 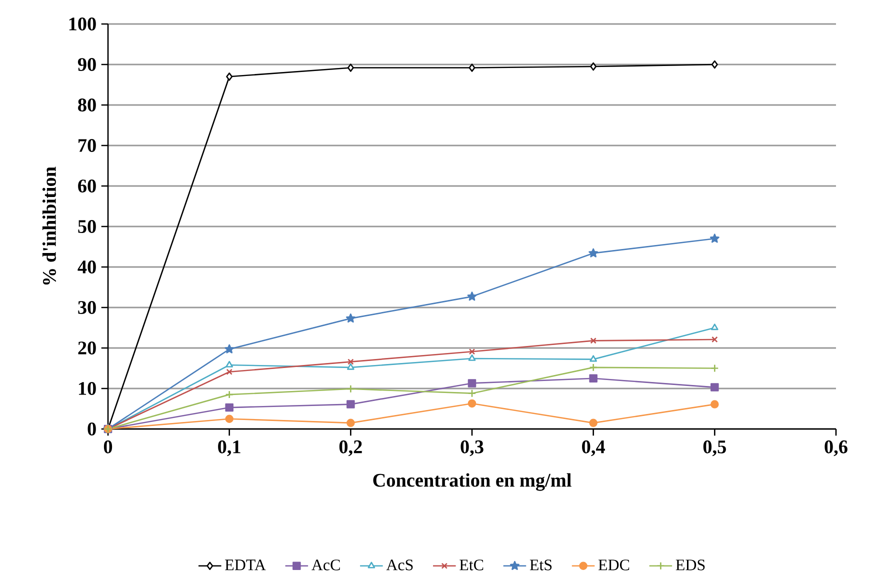 I want to click on y-tick-label: 40, so click(x=87, y=267).